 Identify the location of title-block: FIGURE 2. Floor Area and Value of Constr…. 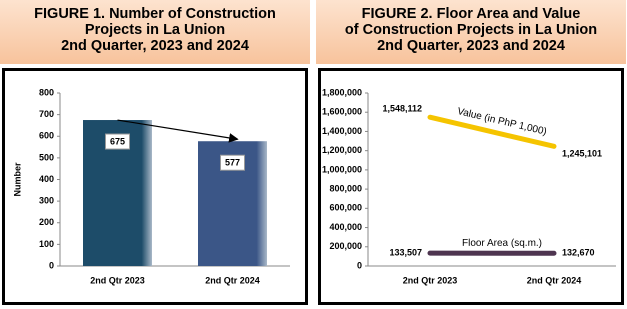
(471, 32).